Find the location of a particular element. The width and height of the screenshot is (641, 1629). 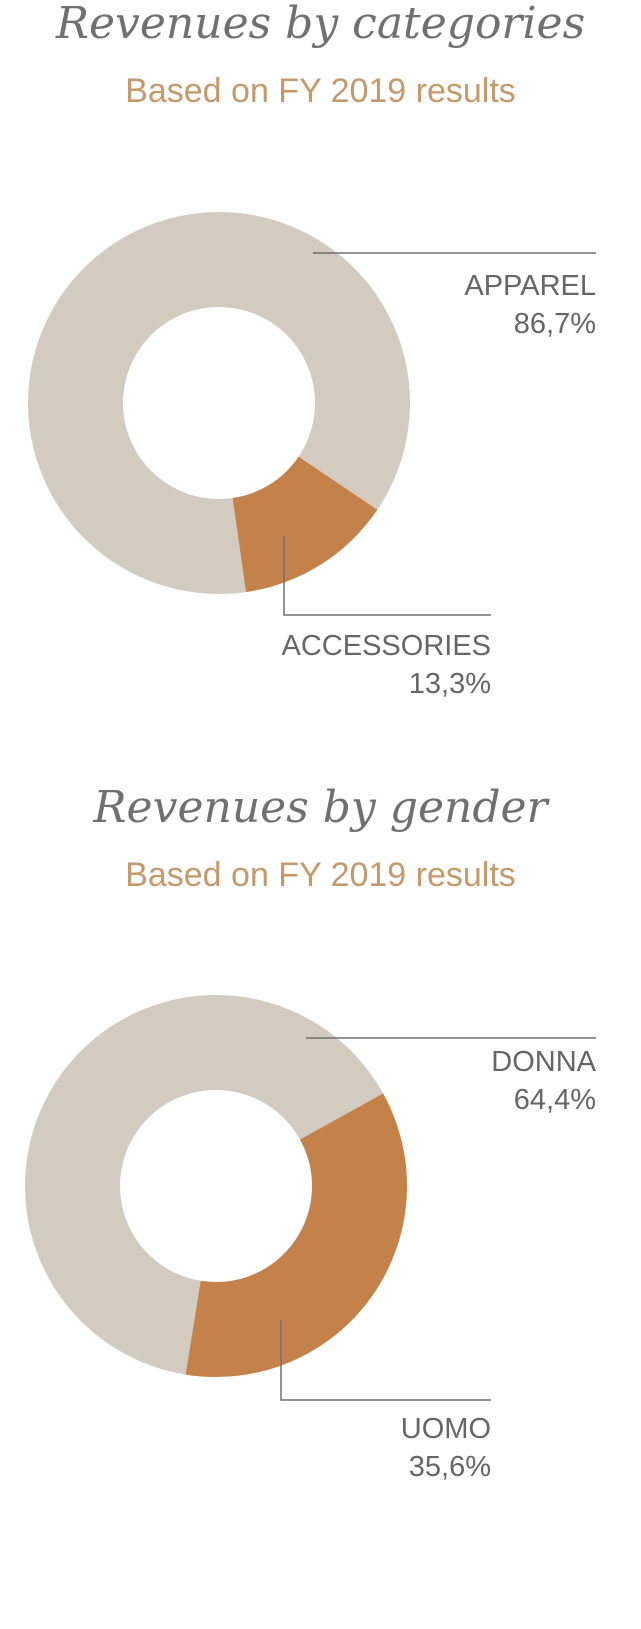

chart1-subtitle: Based on FY 2019 results is located at coordinates (320, 91).